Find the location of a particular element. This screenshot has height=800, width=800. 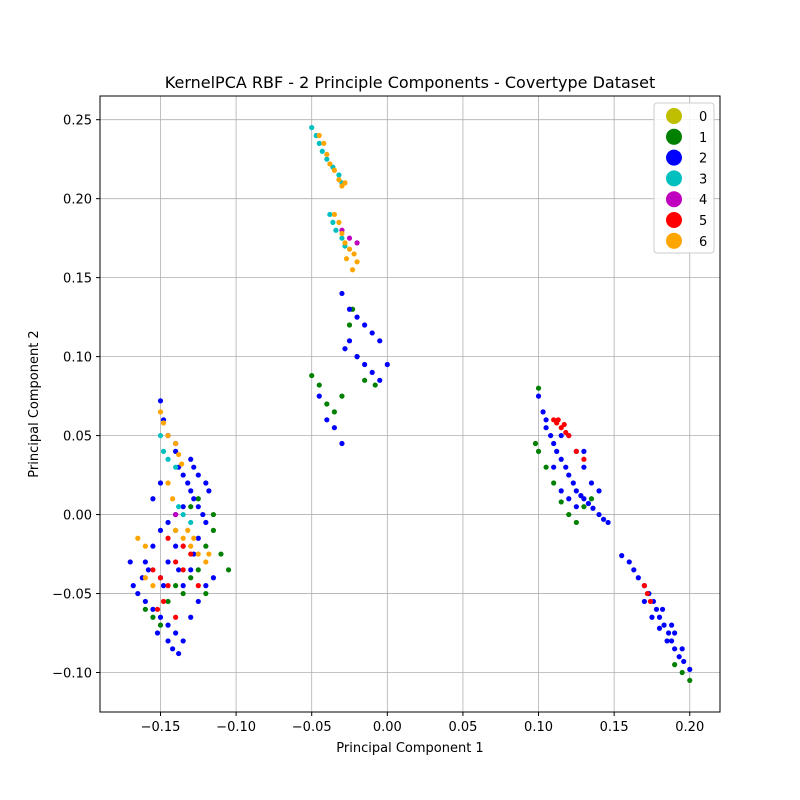

x-tick-label: −0.10 is located at coordinates (236, 727).